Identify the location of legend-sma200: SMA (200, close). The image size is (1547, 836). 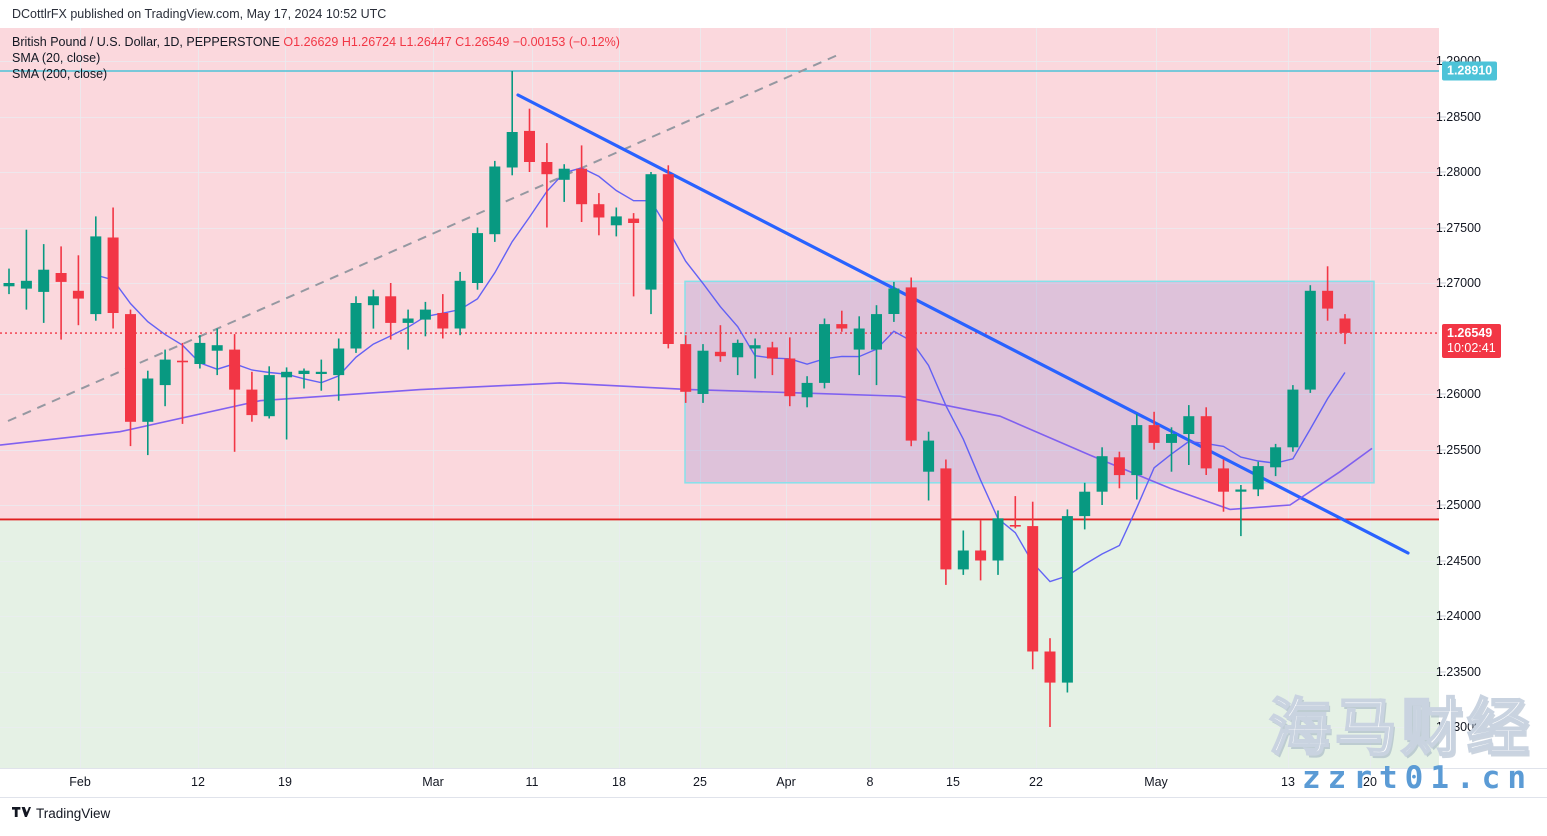
(60, 74).